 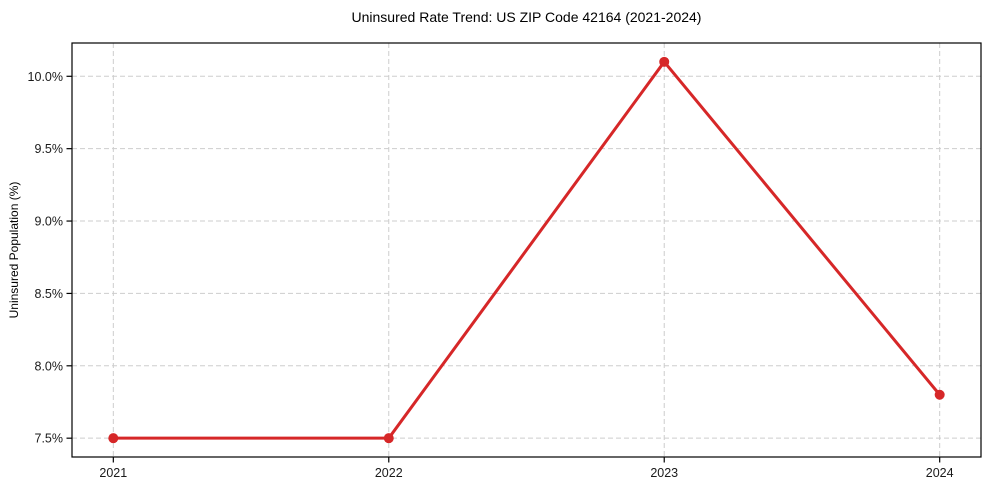 I want to click on data-point-2023, so click(x=664, y=61).